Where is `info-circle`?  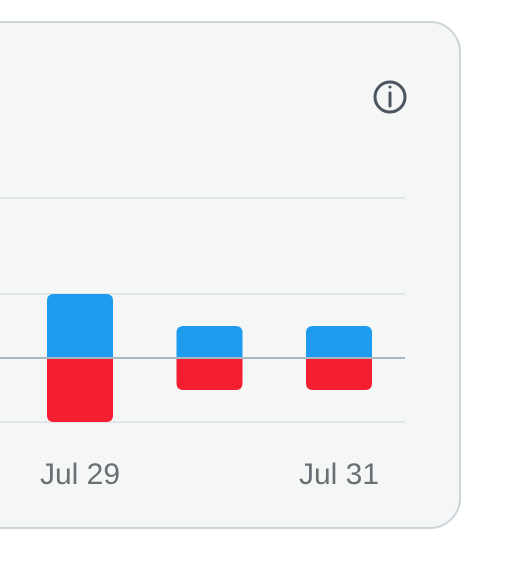 info-circle is located at coordinates (390, 97).